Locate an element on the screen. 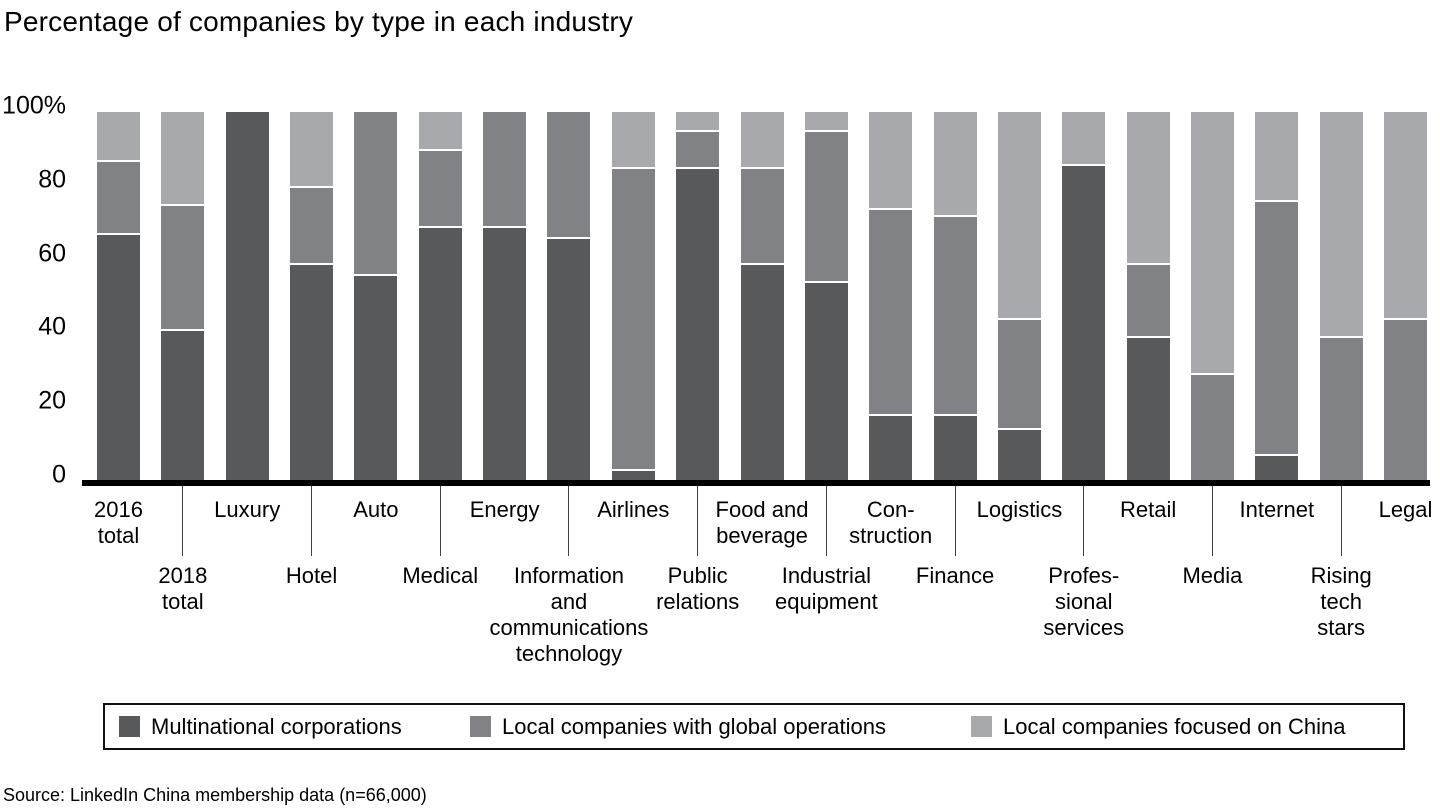 The image size is (1440, 810). x-label-airlines: Airlines is located at coordinates (633, 509).